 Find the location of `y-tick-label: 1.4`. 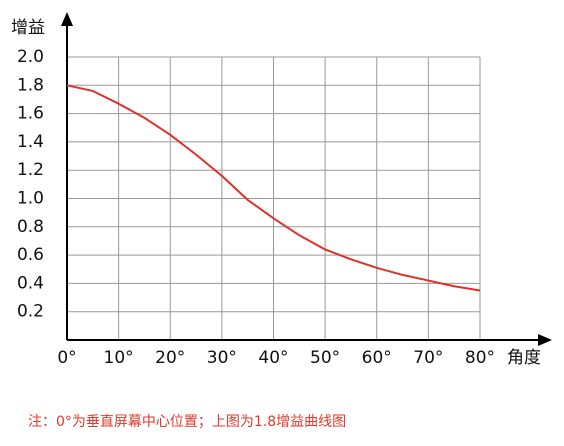

y-tick-label: 1.4 is located at coordinates (30, 142).